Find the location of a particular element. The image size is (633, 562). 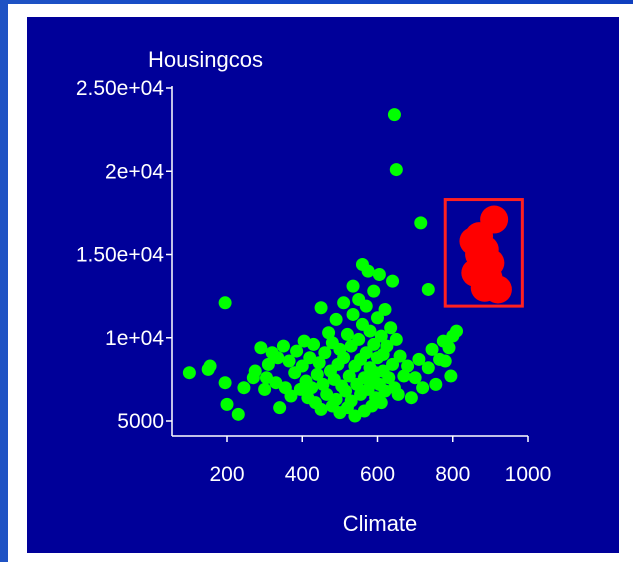

y-tick-label: 2.50e+04 is located at coordinates (120, 88).